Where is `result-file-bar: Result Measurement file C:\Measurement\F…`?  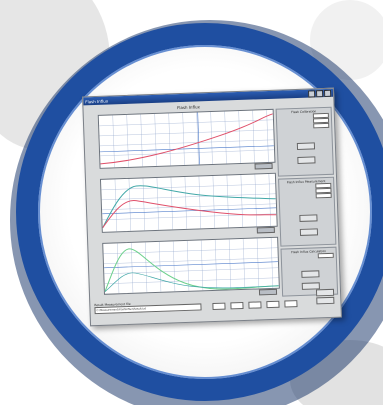 result-file-bar: Result Measurement file C:\Measurement\F… is located at coordinates (214, 304).